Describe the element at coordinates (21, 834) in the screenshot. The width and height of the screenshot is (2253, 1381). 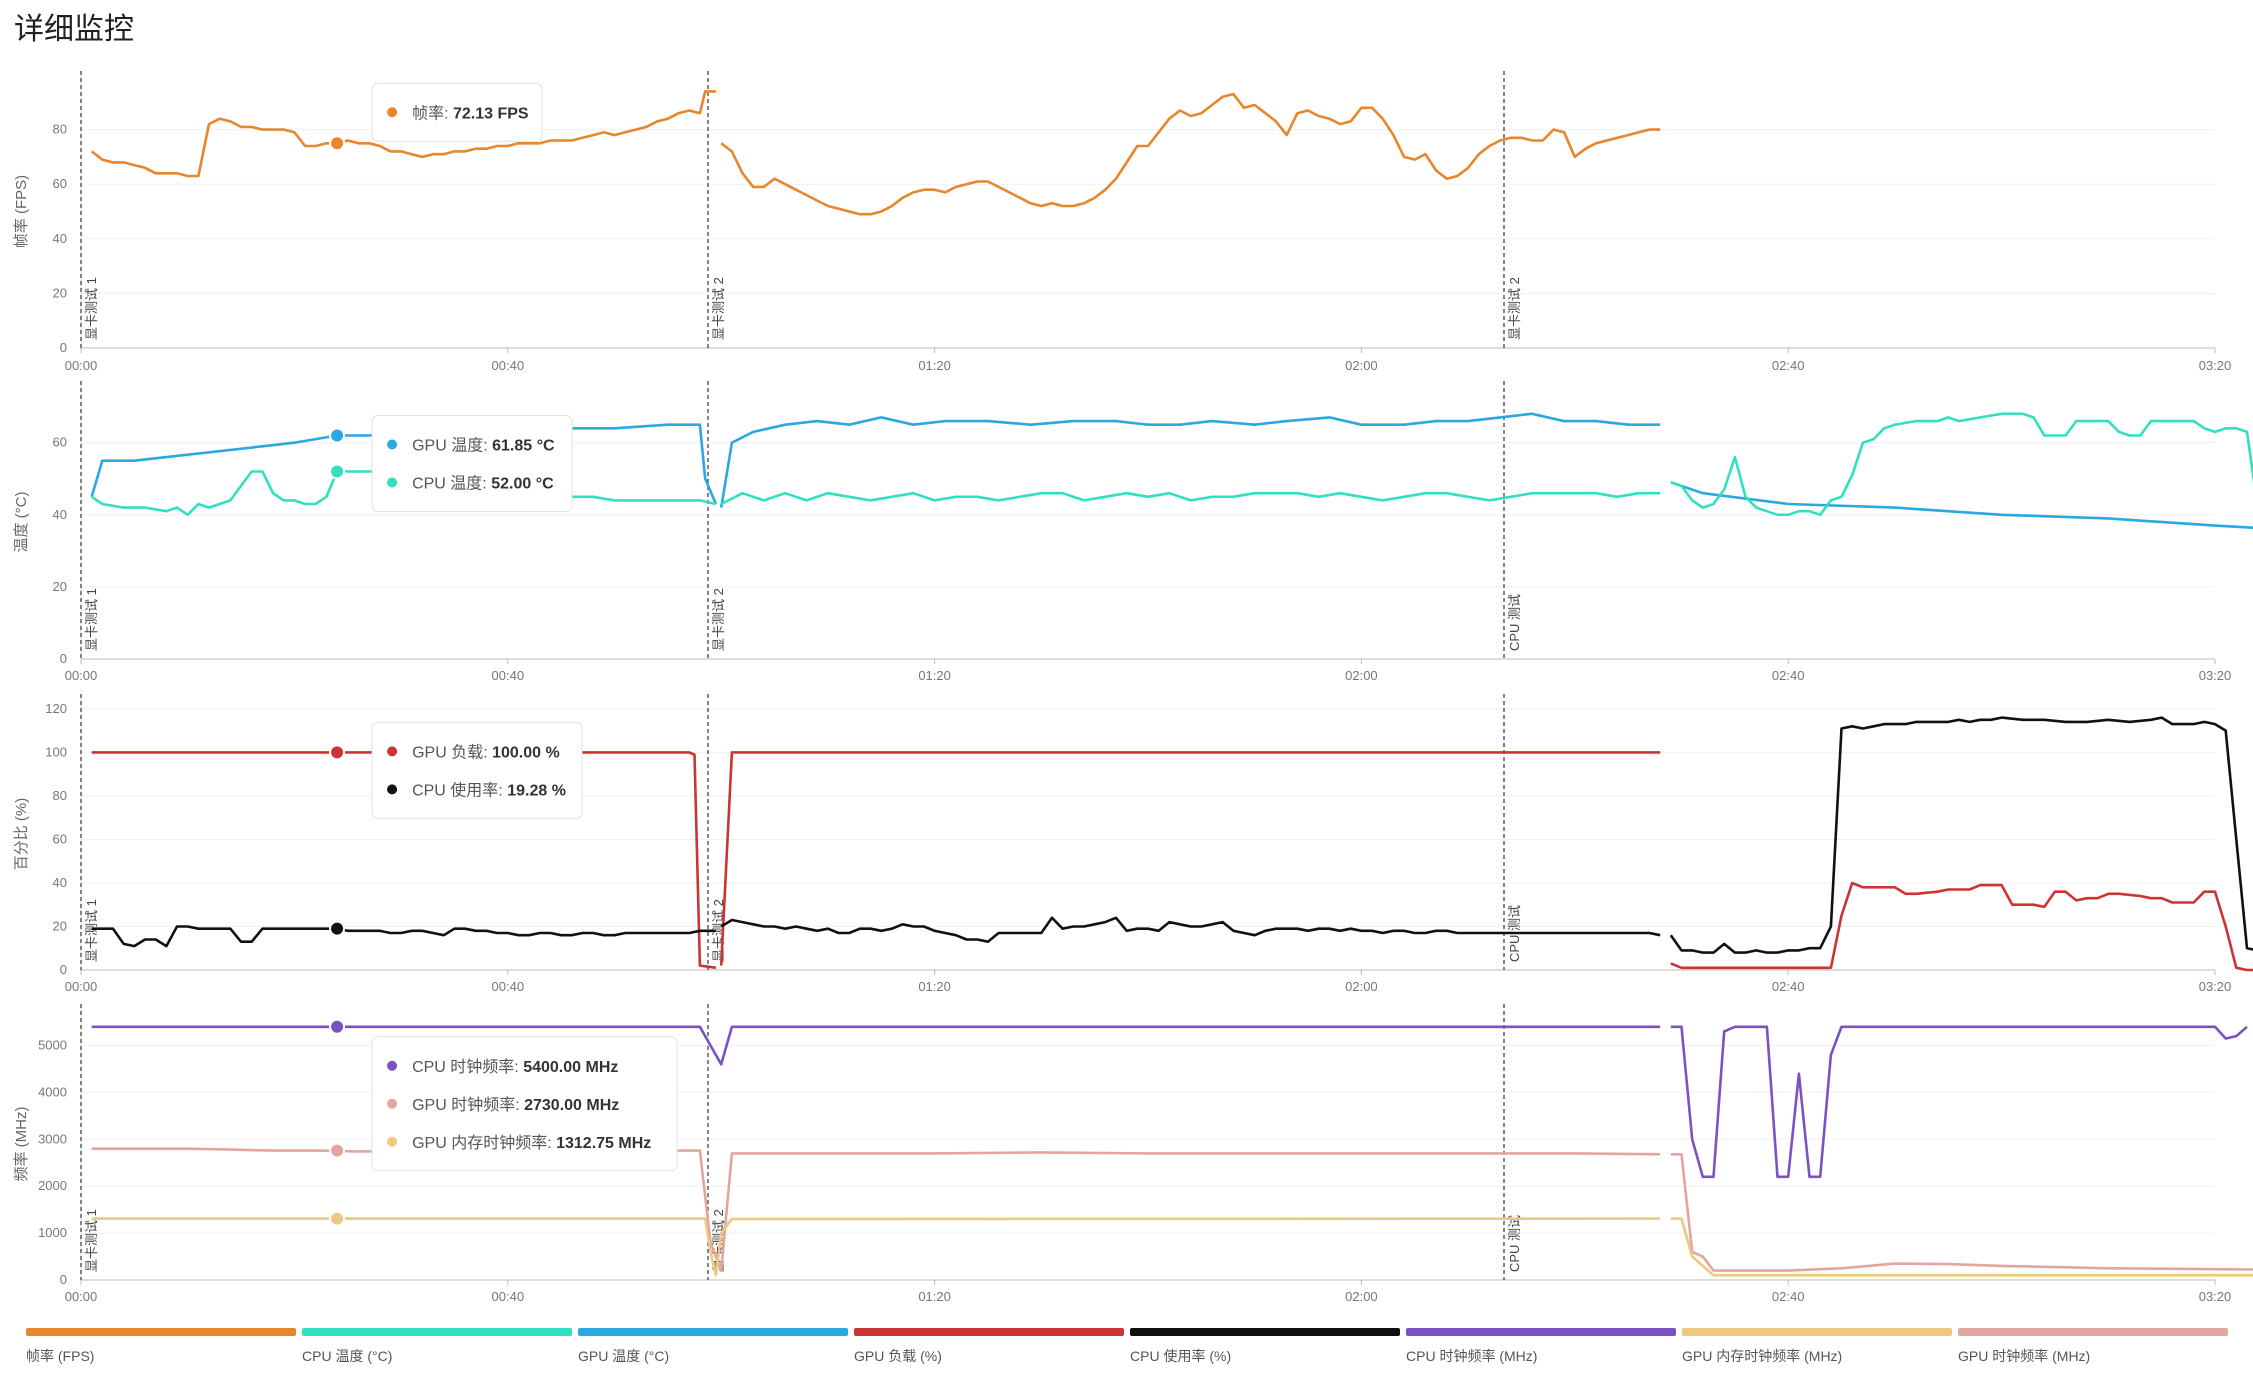
I see `y-axis-title: 百分比 (%)` at that location.